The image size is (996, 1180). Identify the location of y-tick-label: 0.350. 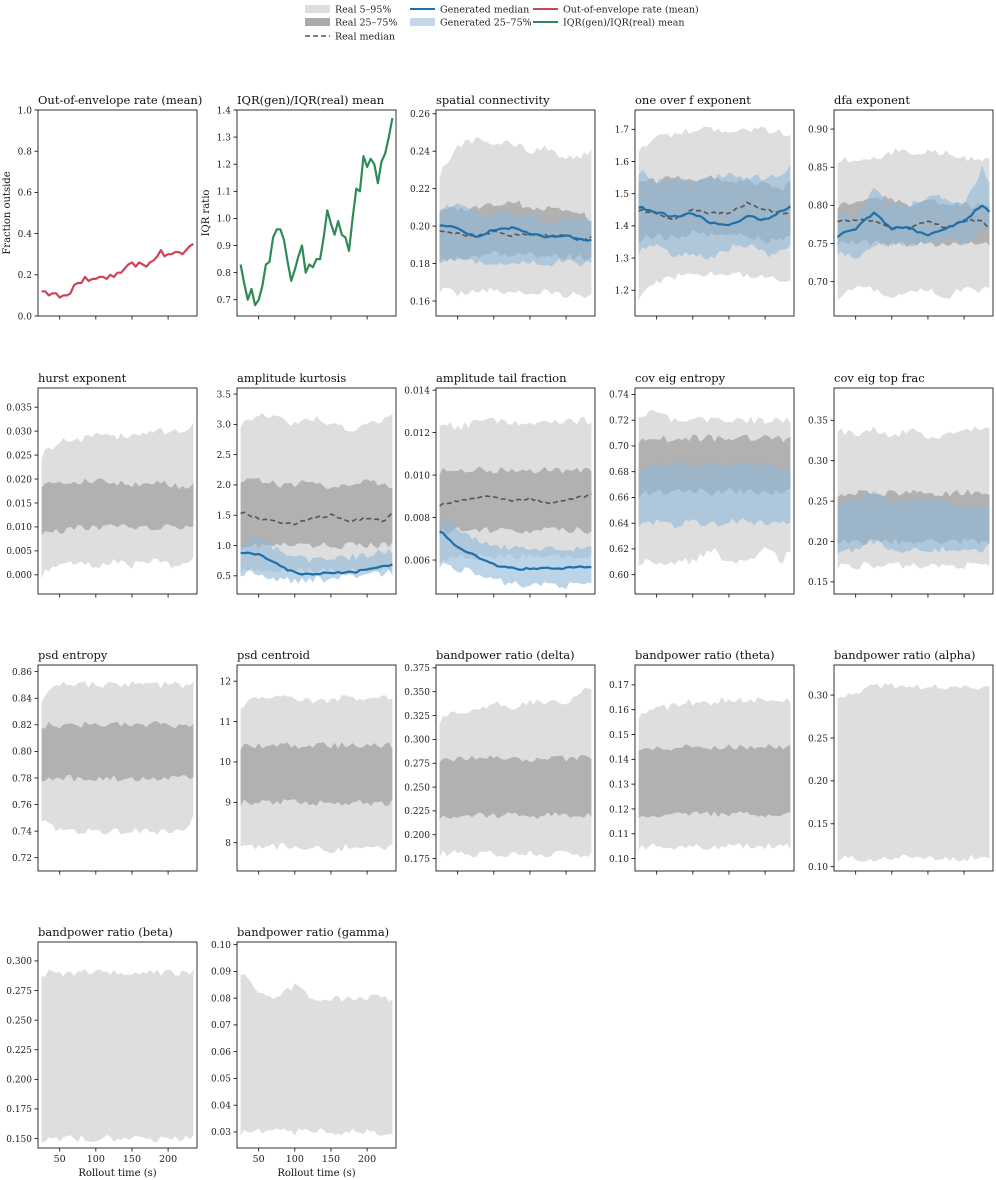
(417, 693).